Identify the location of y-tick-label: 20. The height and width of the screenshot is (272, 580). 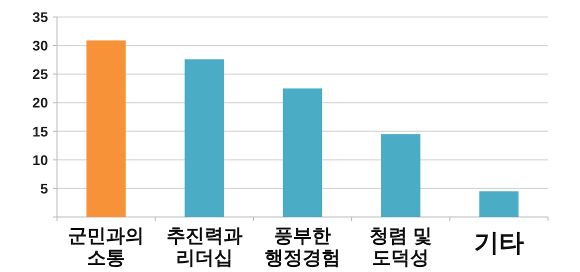
(40, 102).